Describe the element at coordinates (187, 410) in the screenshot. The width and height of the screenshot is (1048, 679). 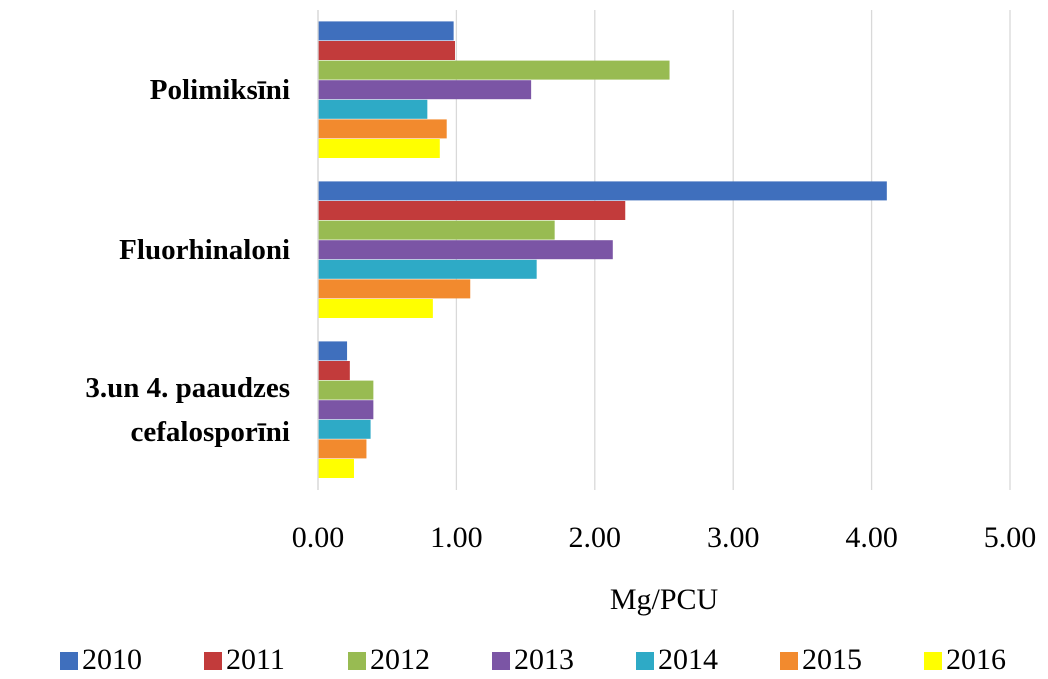
I see `y-tick-label: 3.un 4. paaudzes cefalosporīni` at that location.